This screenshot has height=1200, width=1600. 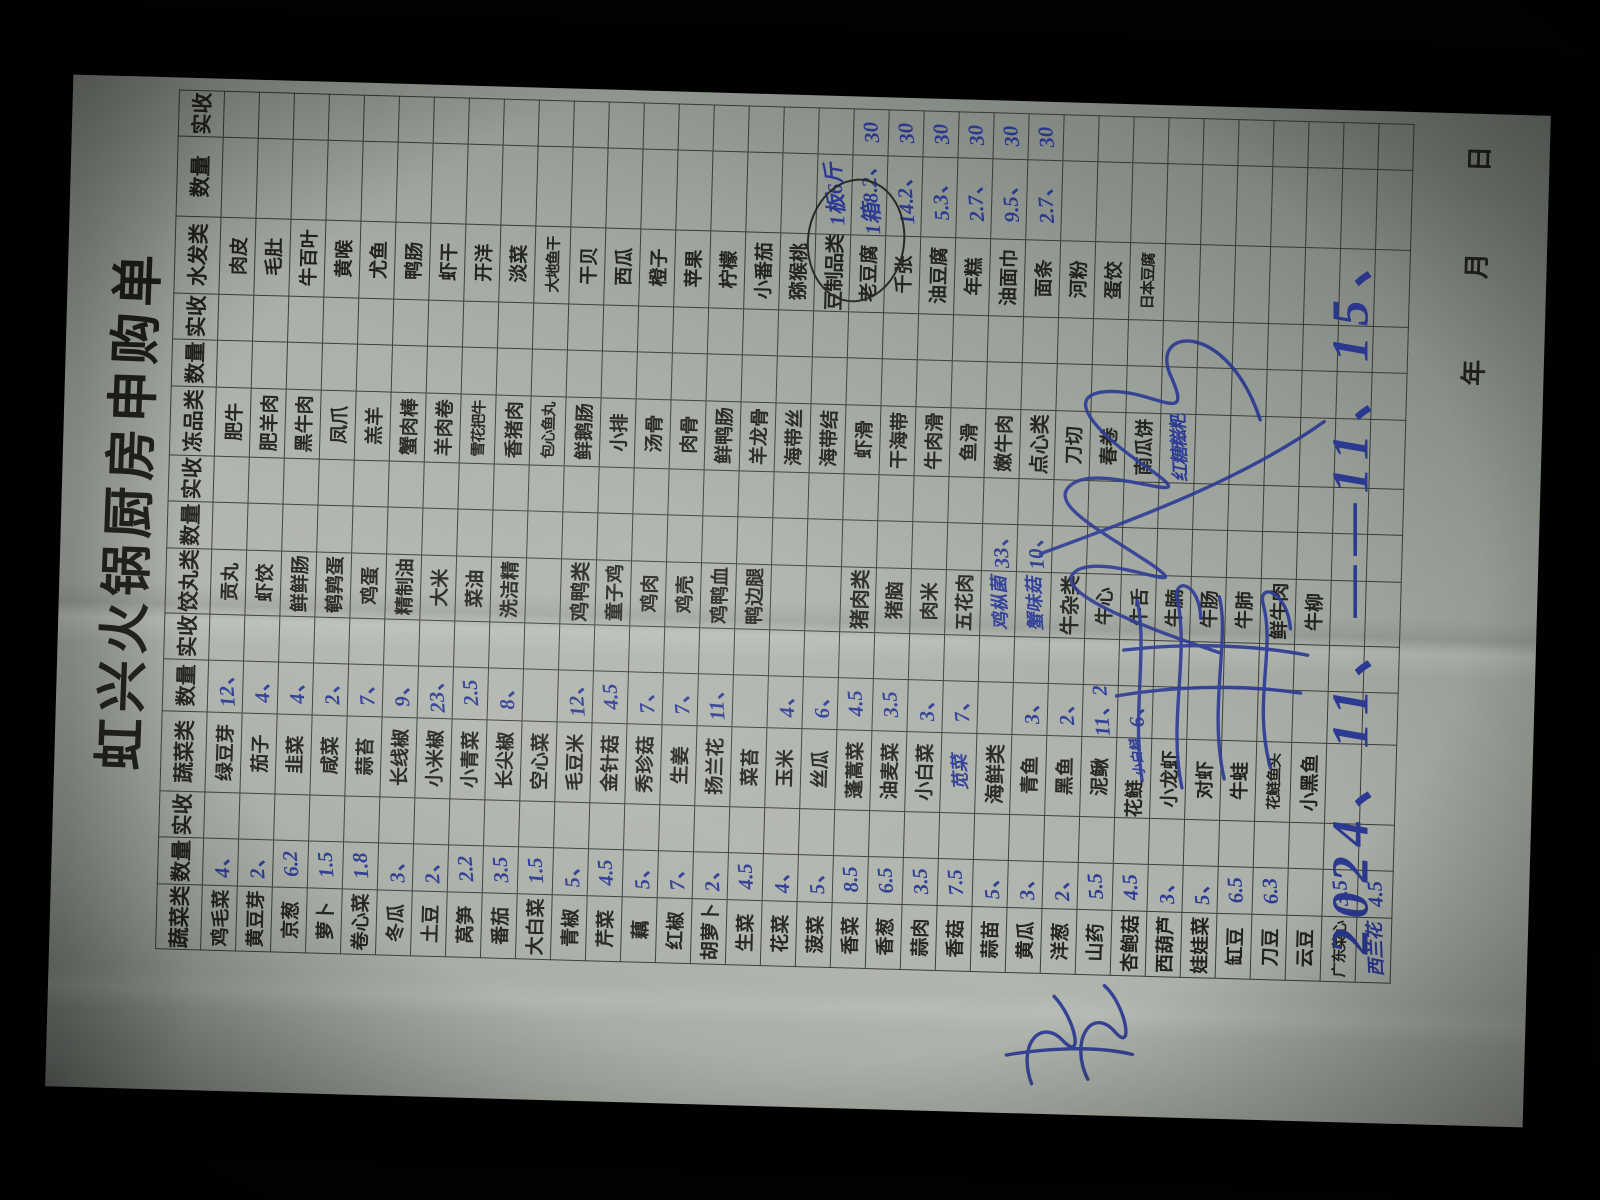 What do you see at coordinates (967, 442) in the screenshot?
I see `item-name-cell: 鱼滑` at bounding box center [967, 442].